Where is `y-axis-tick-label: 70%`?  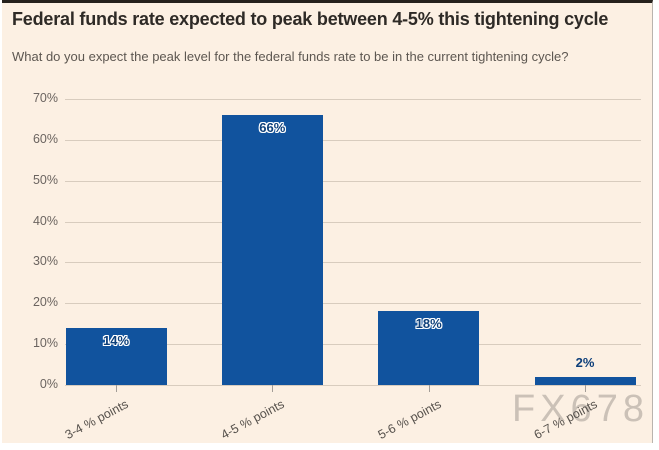
y-axis-tick-label: 70% is located at coordinates (45, 98).